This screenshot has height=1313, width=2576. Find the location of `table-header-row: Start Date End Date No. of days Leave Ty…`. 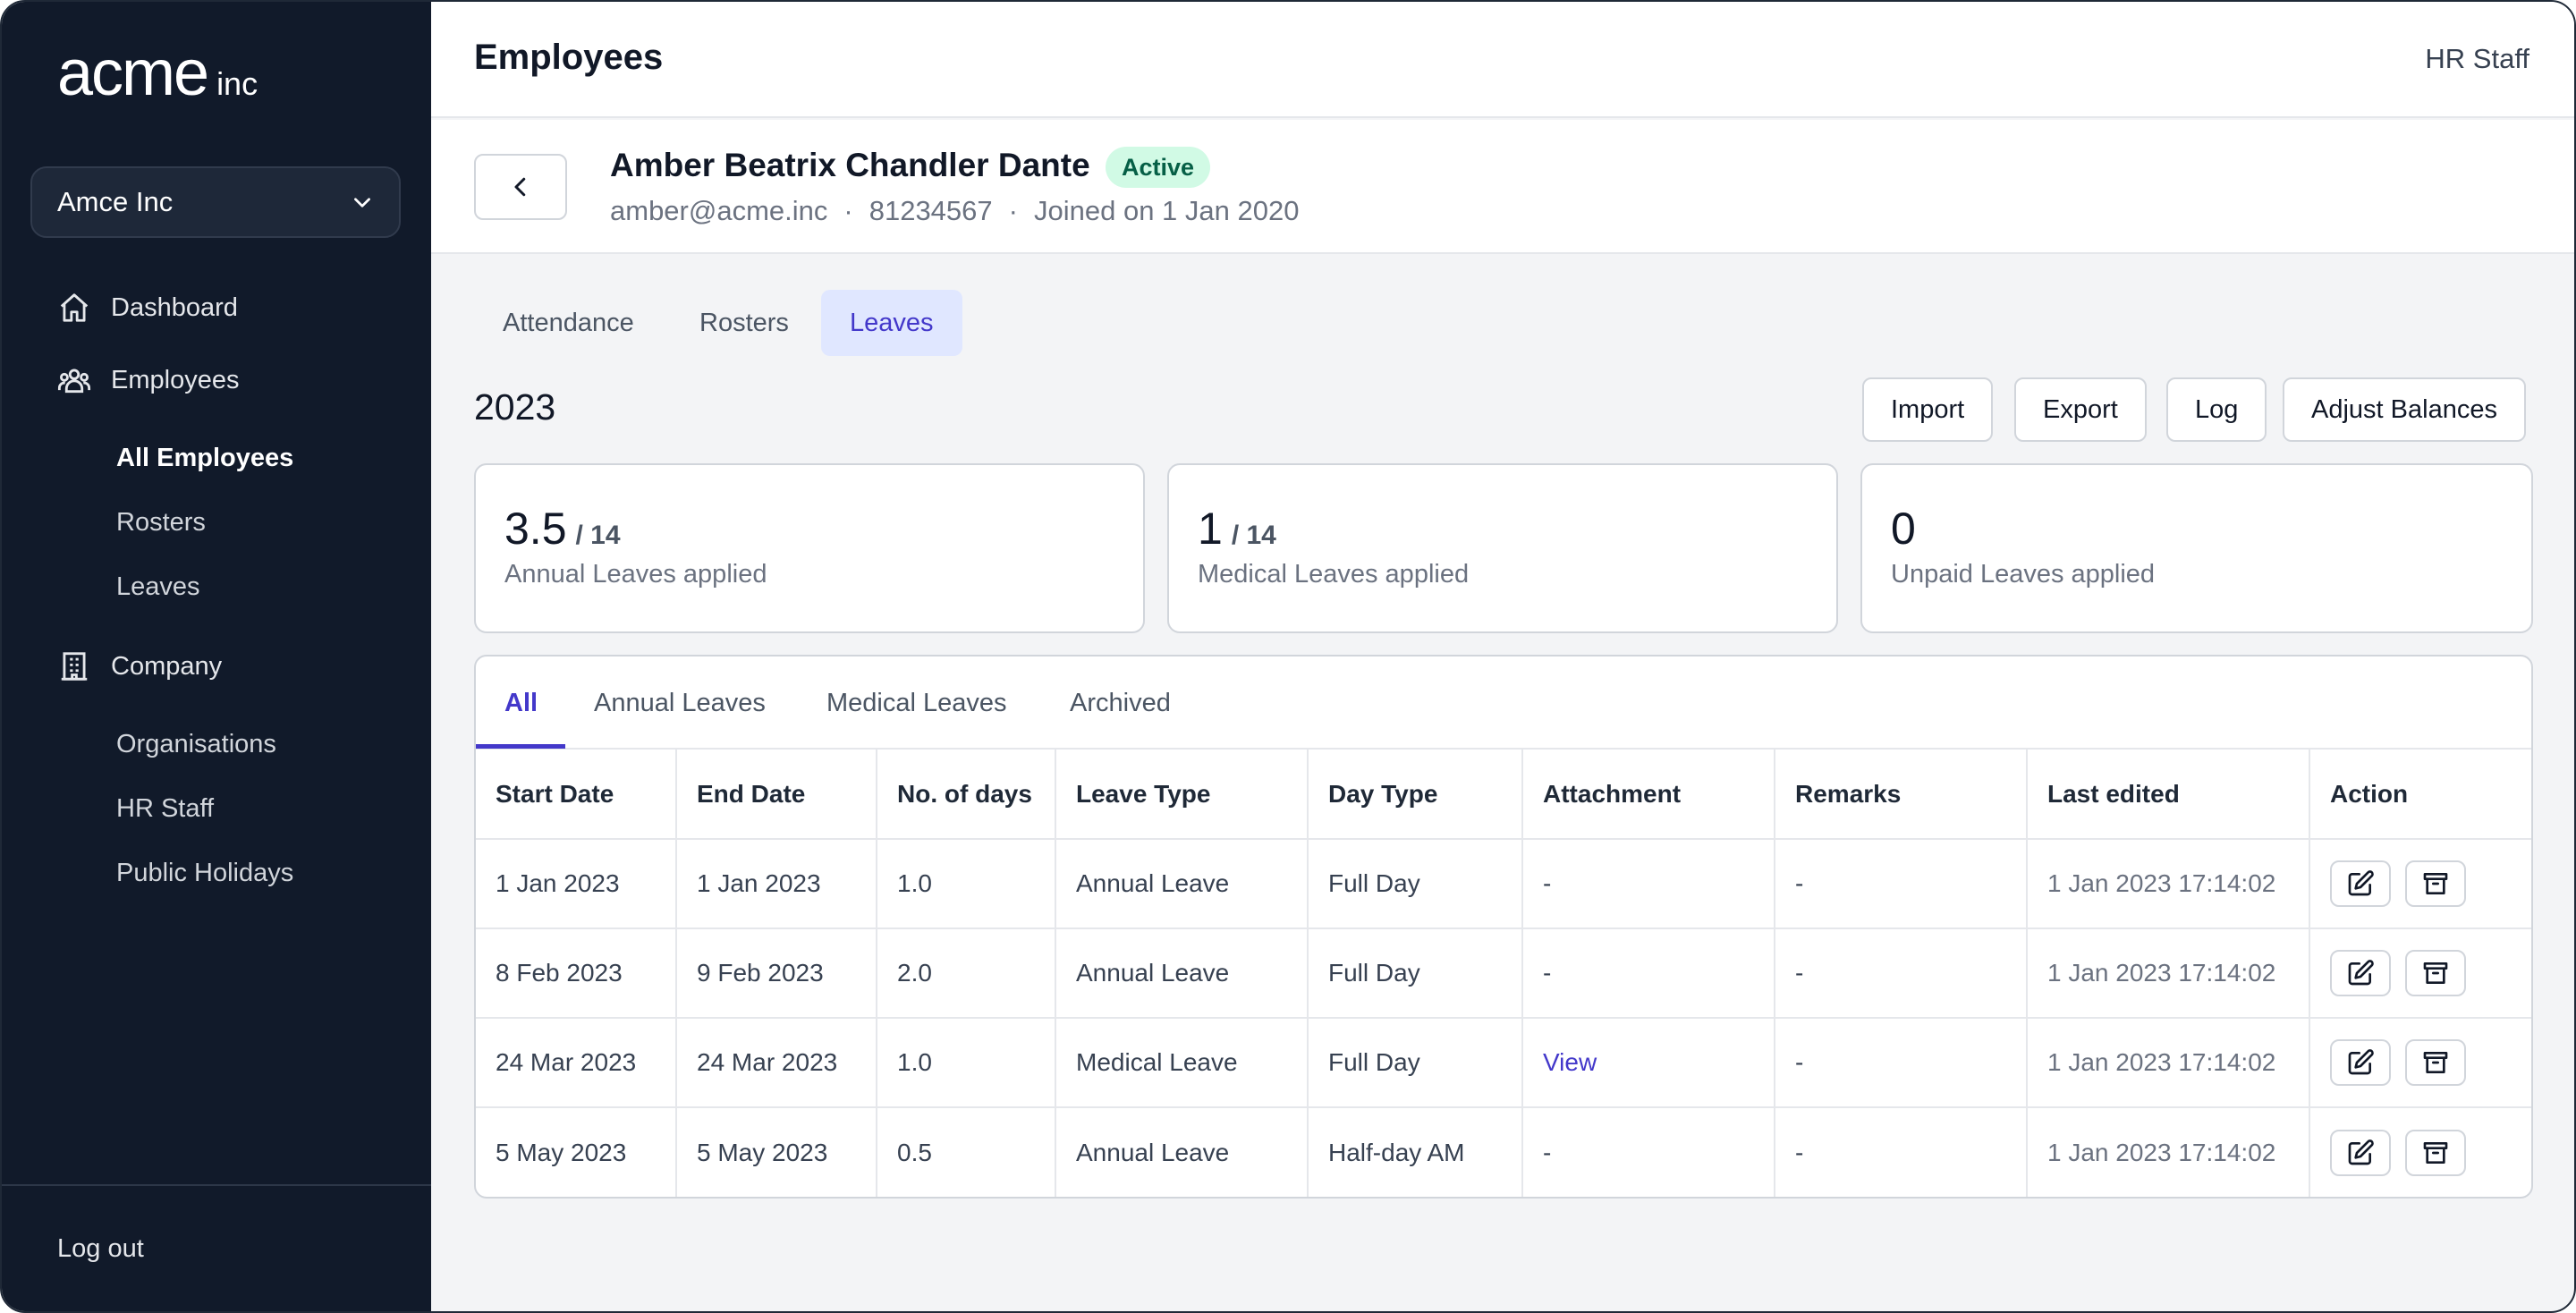

table-header-row: Start Date End Date No. of days Leave Ty… is located at coordinates (1503, 795).